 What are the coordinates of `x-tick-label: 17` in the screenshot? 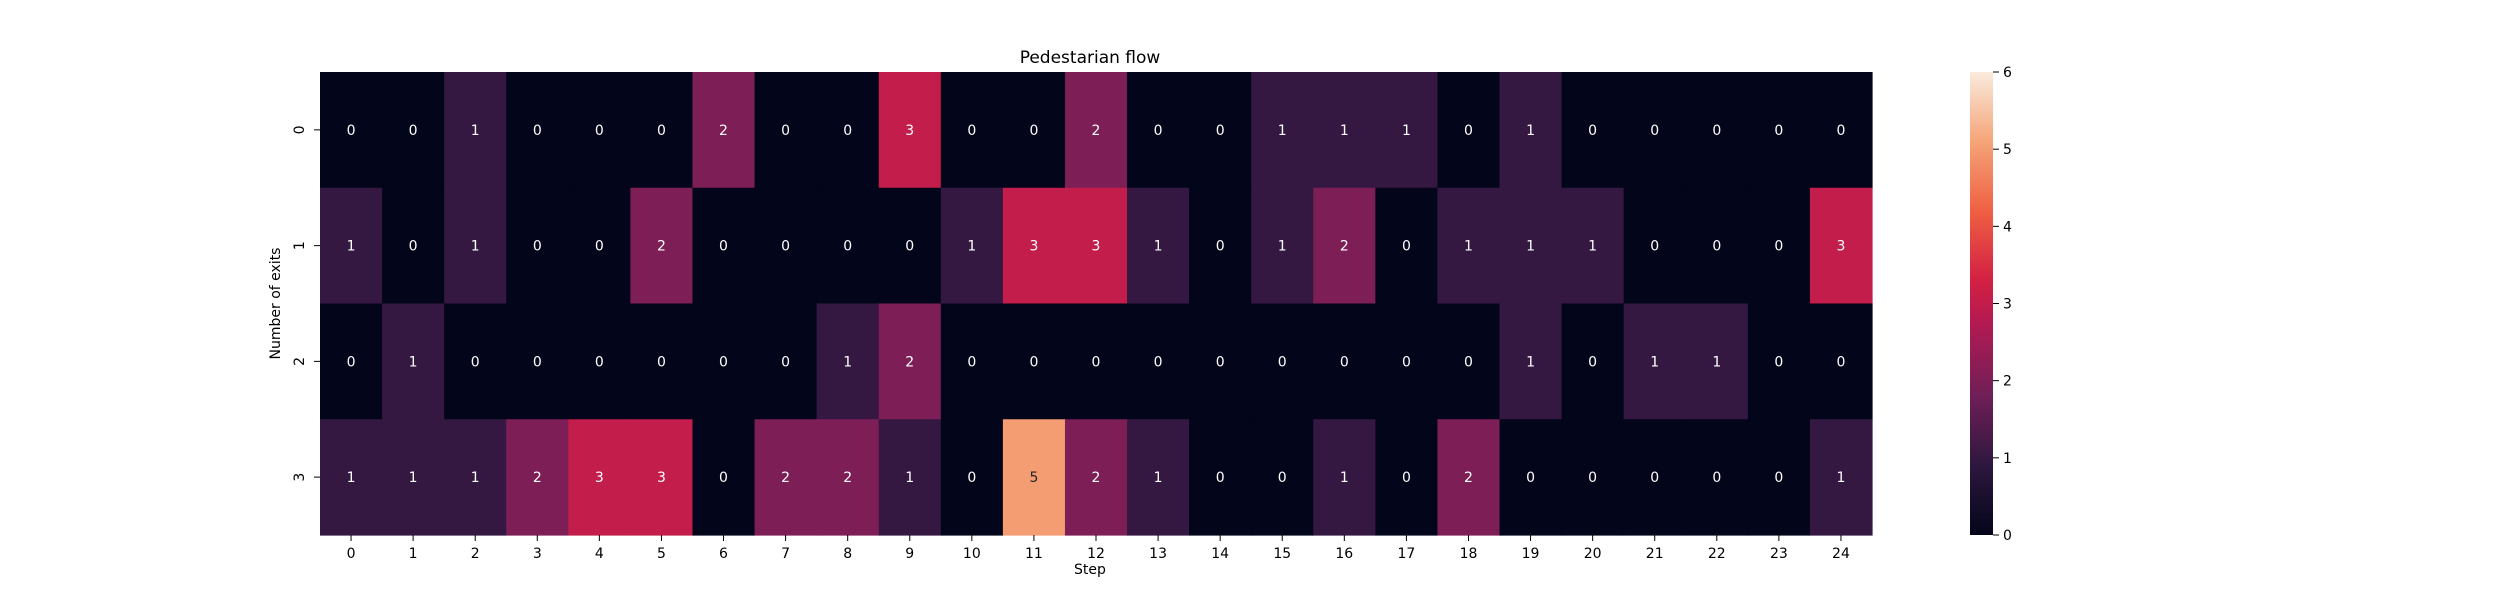 It's located at (1406, 554).